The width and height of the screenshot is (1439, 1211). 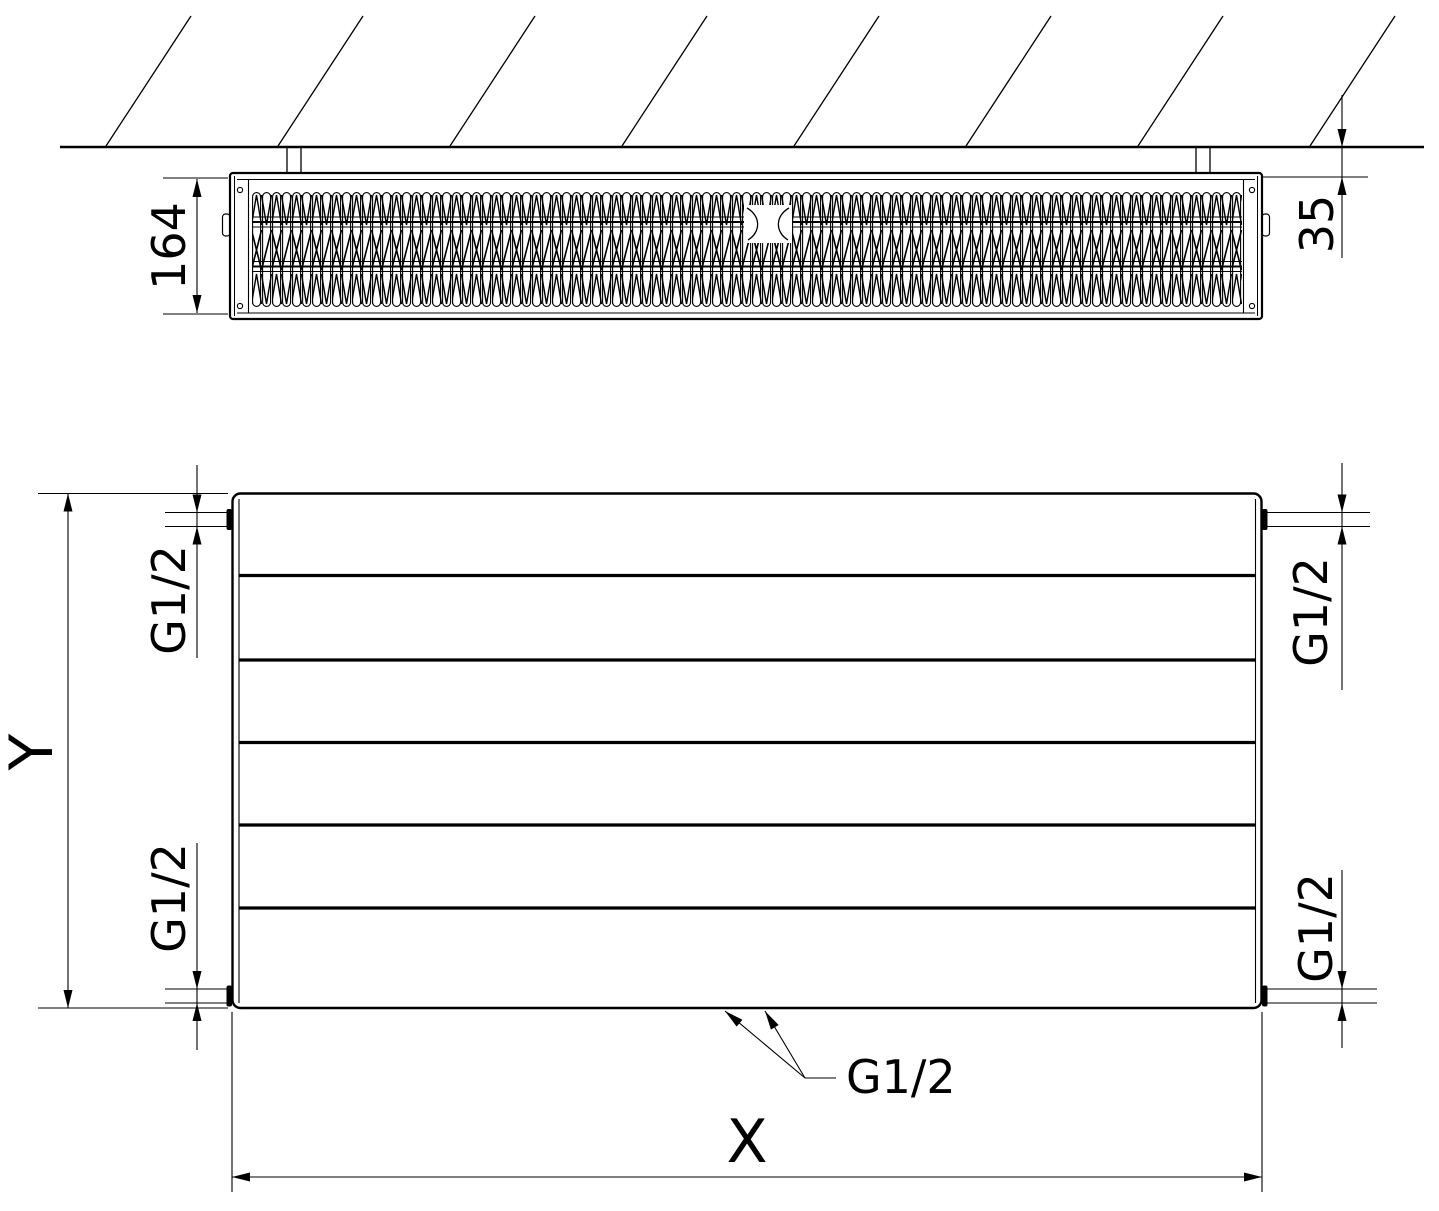 I want to click on dimension-depth: 164, so click(x=185, y=246).